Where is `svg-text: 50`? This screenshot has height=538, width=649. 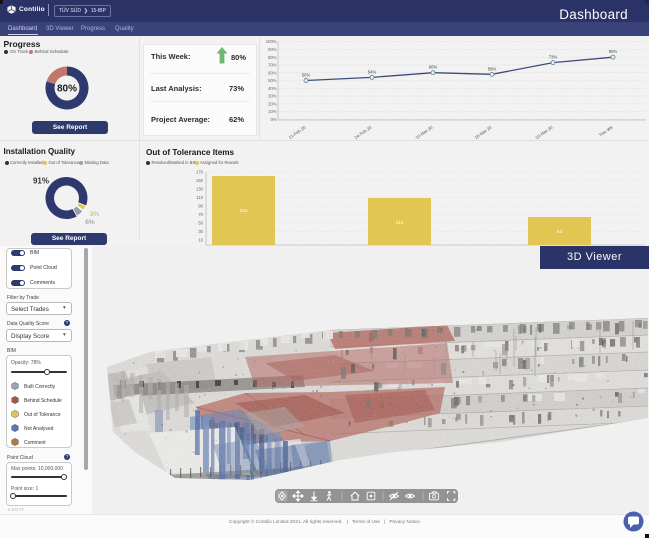 svg-text: 50 is located at coordinates (200, 223).